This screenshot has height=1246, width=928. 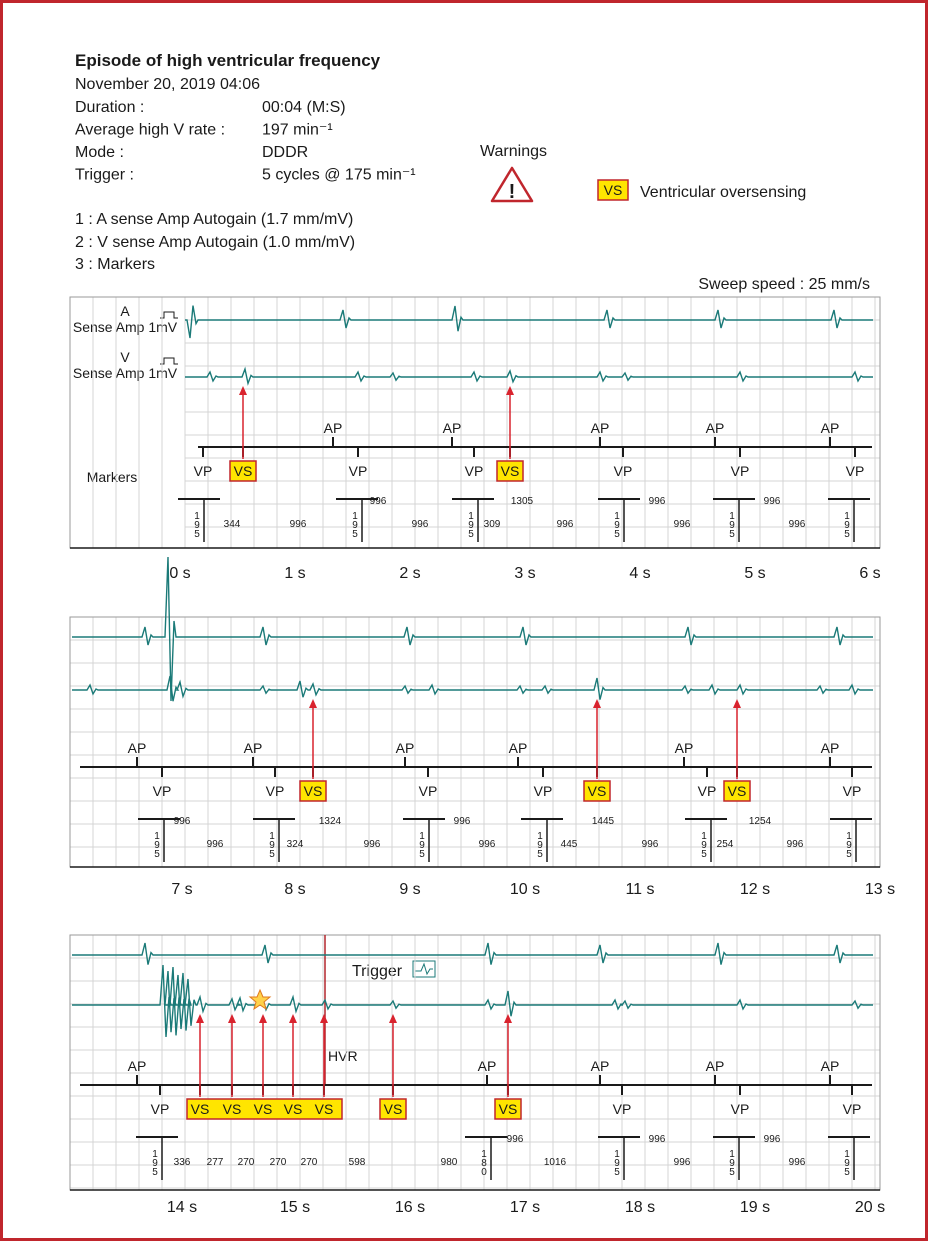 I want to click on interval-value: 445, so click(x=569, y=844).